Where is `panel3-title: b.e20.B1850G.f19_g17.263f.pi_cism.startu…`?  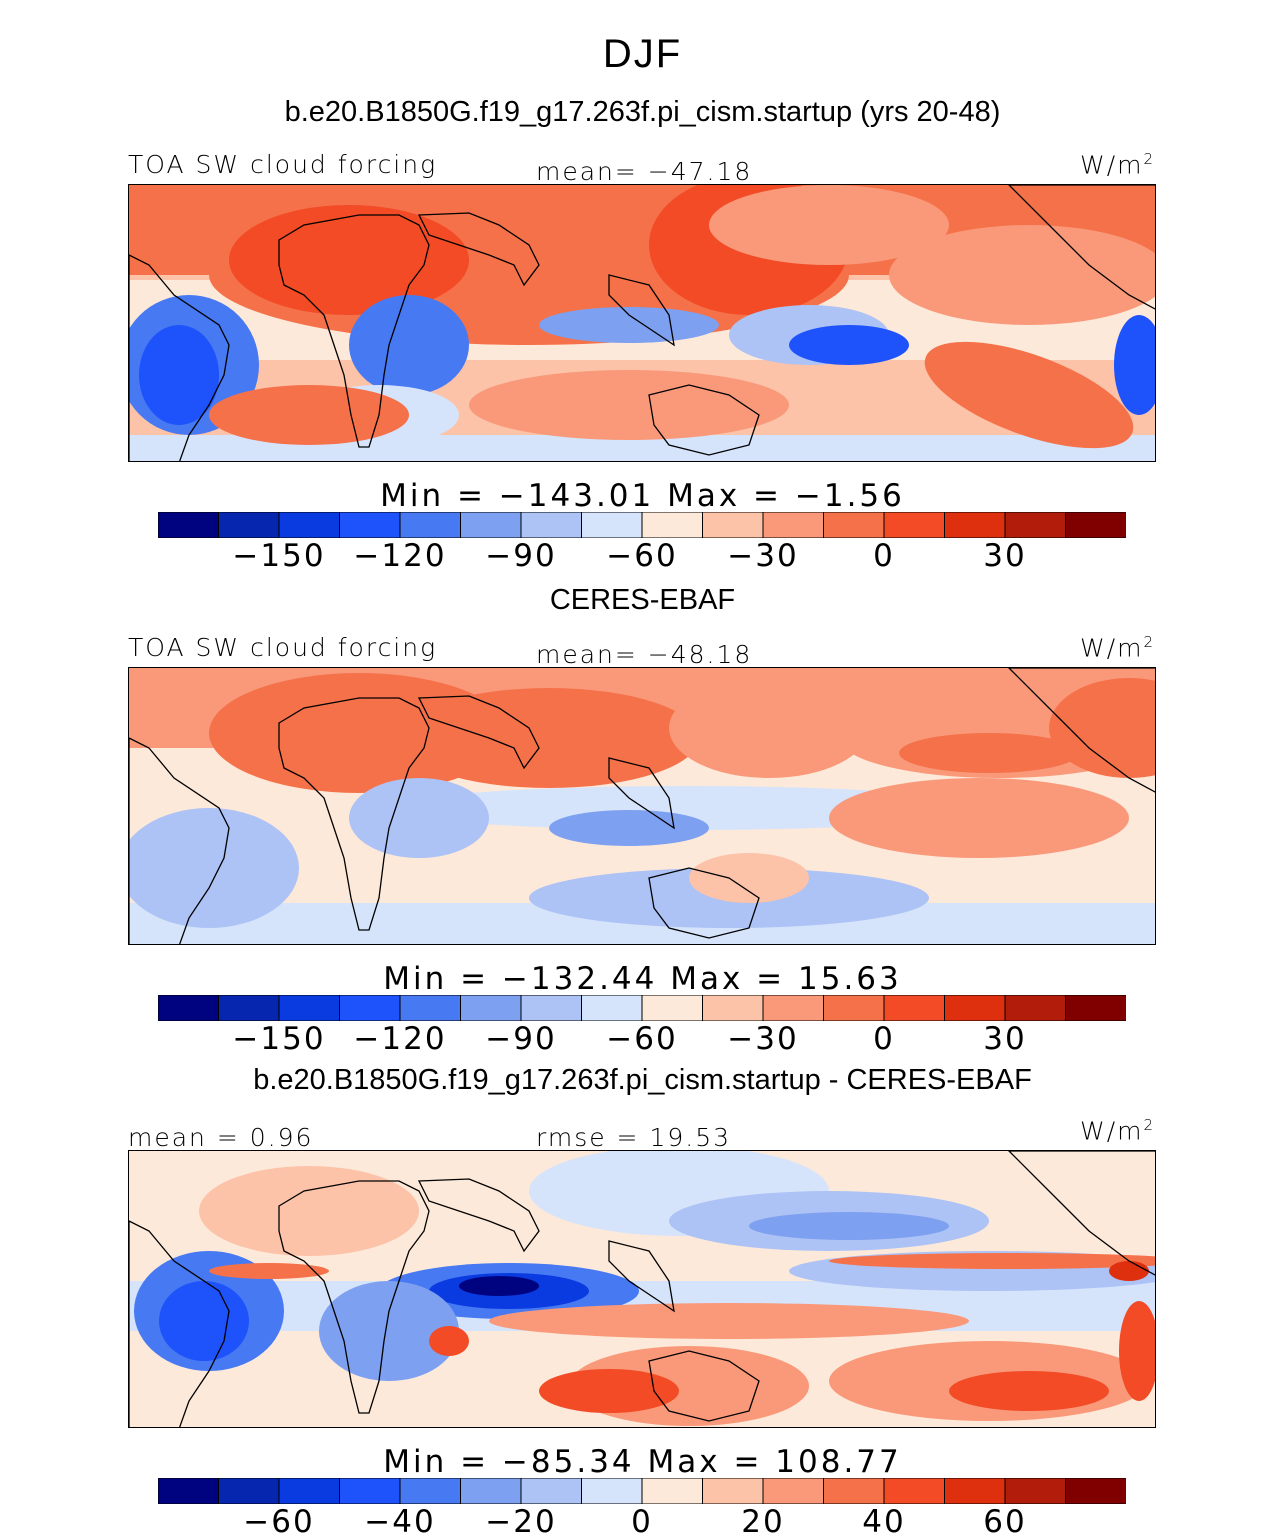 panel3-title: b.e20.B1850G.f19_g17.263f.pi_cism.startu… is located at coordinates (642, 1080).